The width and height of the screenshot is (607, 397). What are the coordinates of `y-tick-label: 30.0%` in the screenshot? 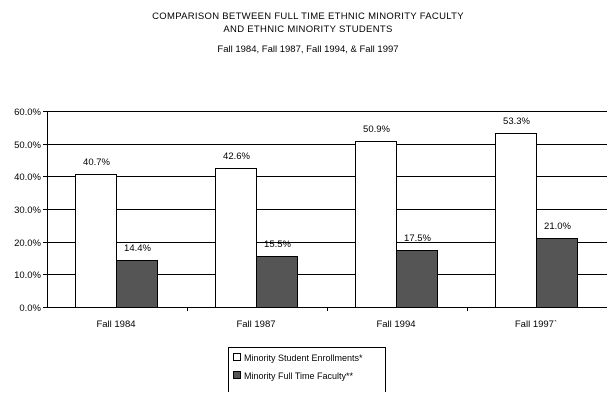 It's located at (27, 210).